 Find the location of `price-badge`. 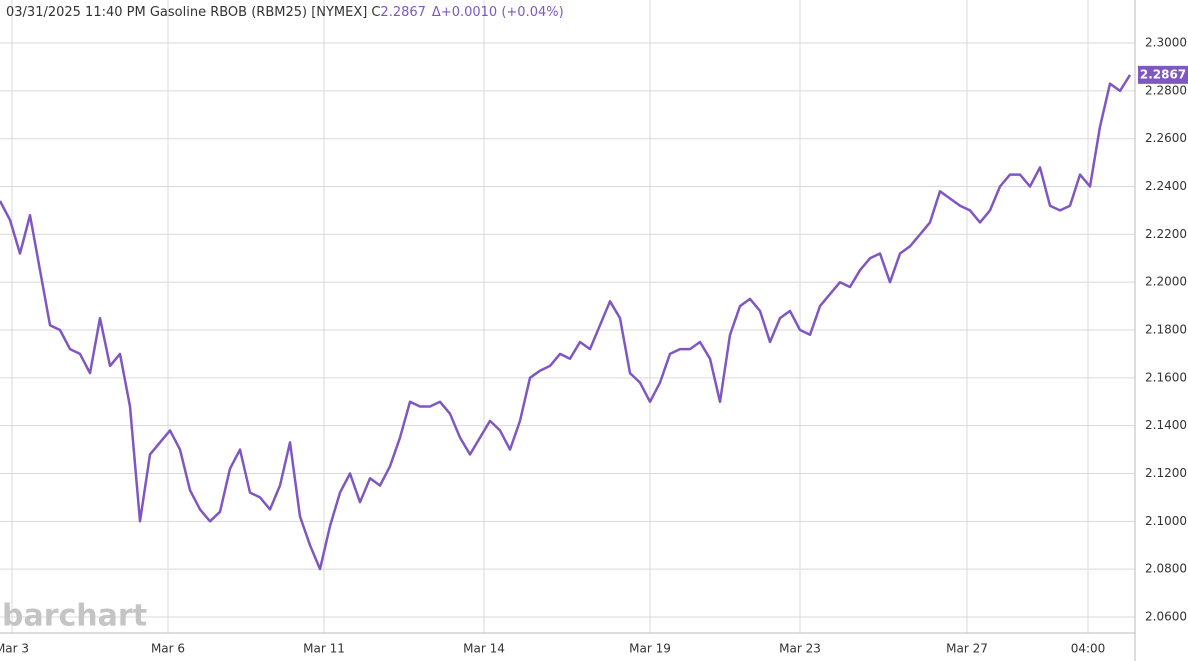

price-badge is located at coordinates (1163, 74).